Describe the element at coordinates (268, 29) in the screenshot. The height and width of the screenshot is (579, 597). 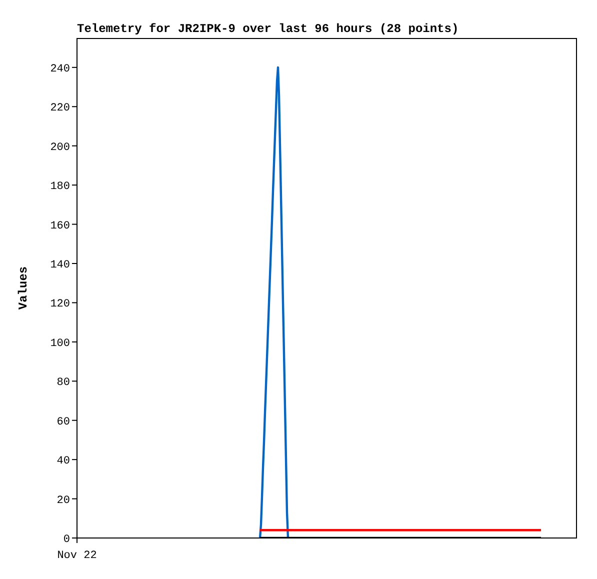
I see `chart-title: Telemetry for JR2IPK-9 over last 96 hours (28 points)` at that location.